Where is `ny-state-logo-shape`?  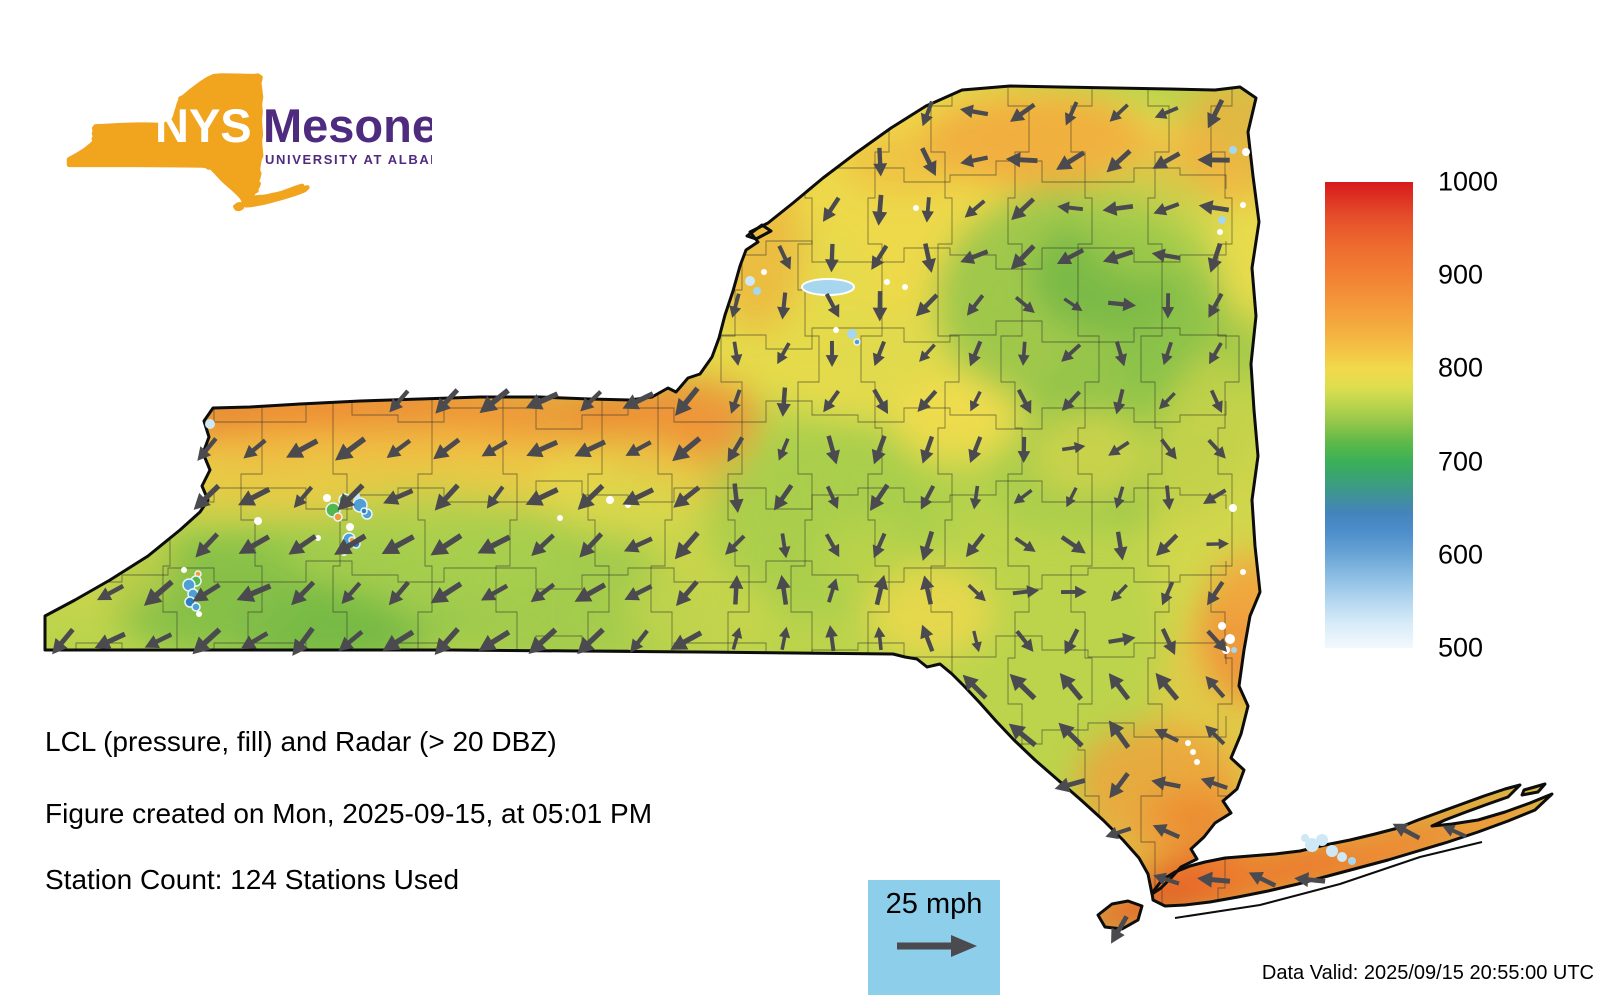 ny-state-logo-shape is located at coordinates (188, 142).